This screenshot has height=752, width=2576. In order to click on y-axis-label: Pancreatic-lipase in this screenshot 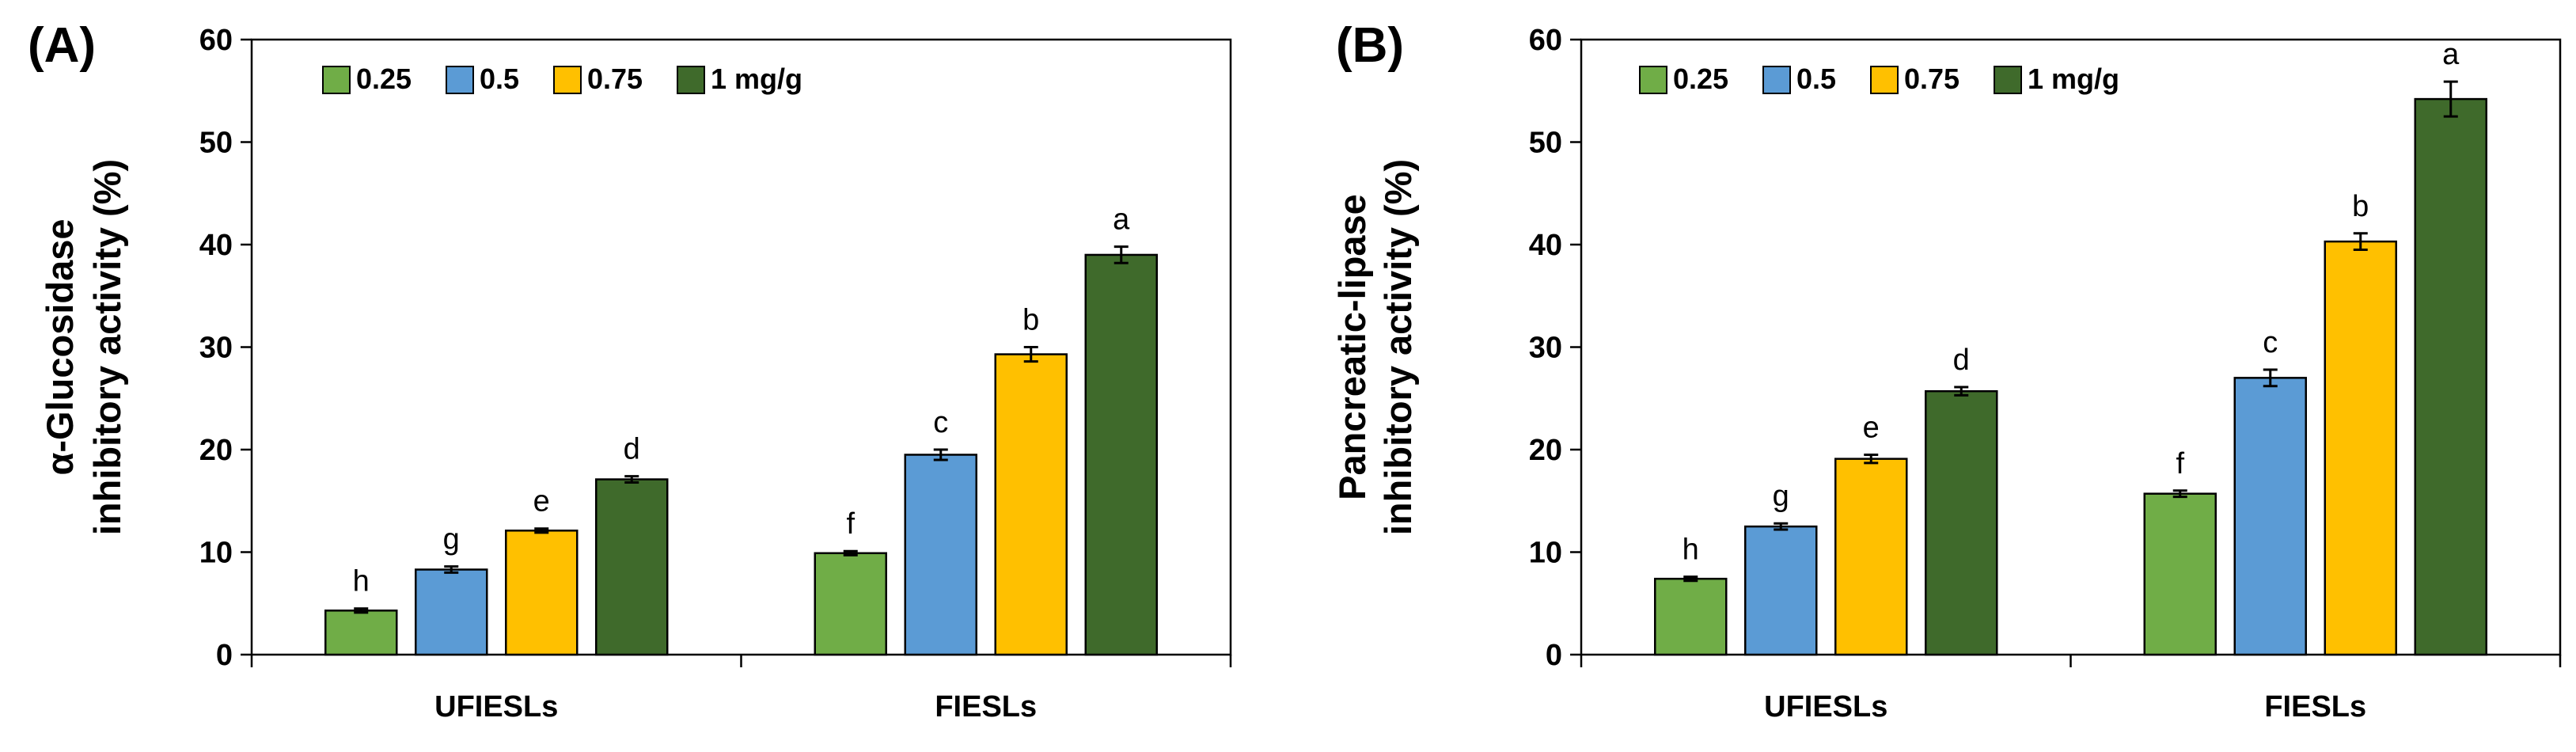, I will do `click(1352, 347)`.